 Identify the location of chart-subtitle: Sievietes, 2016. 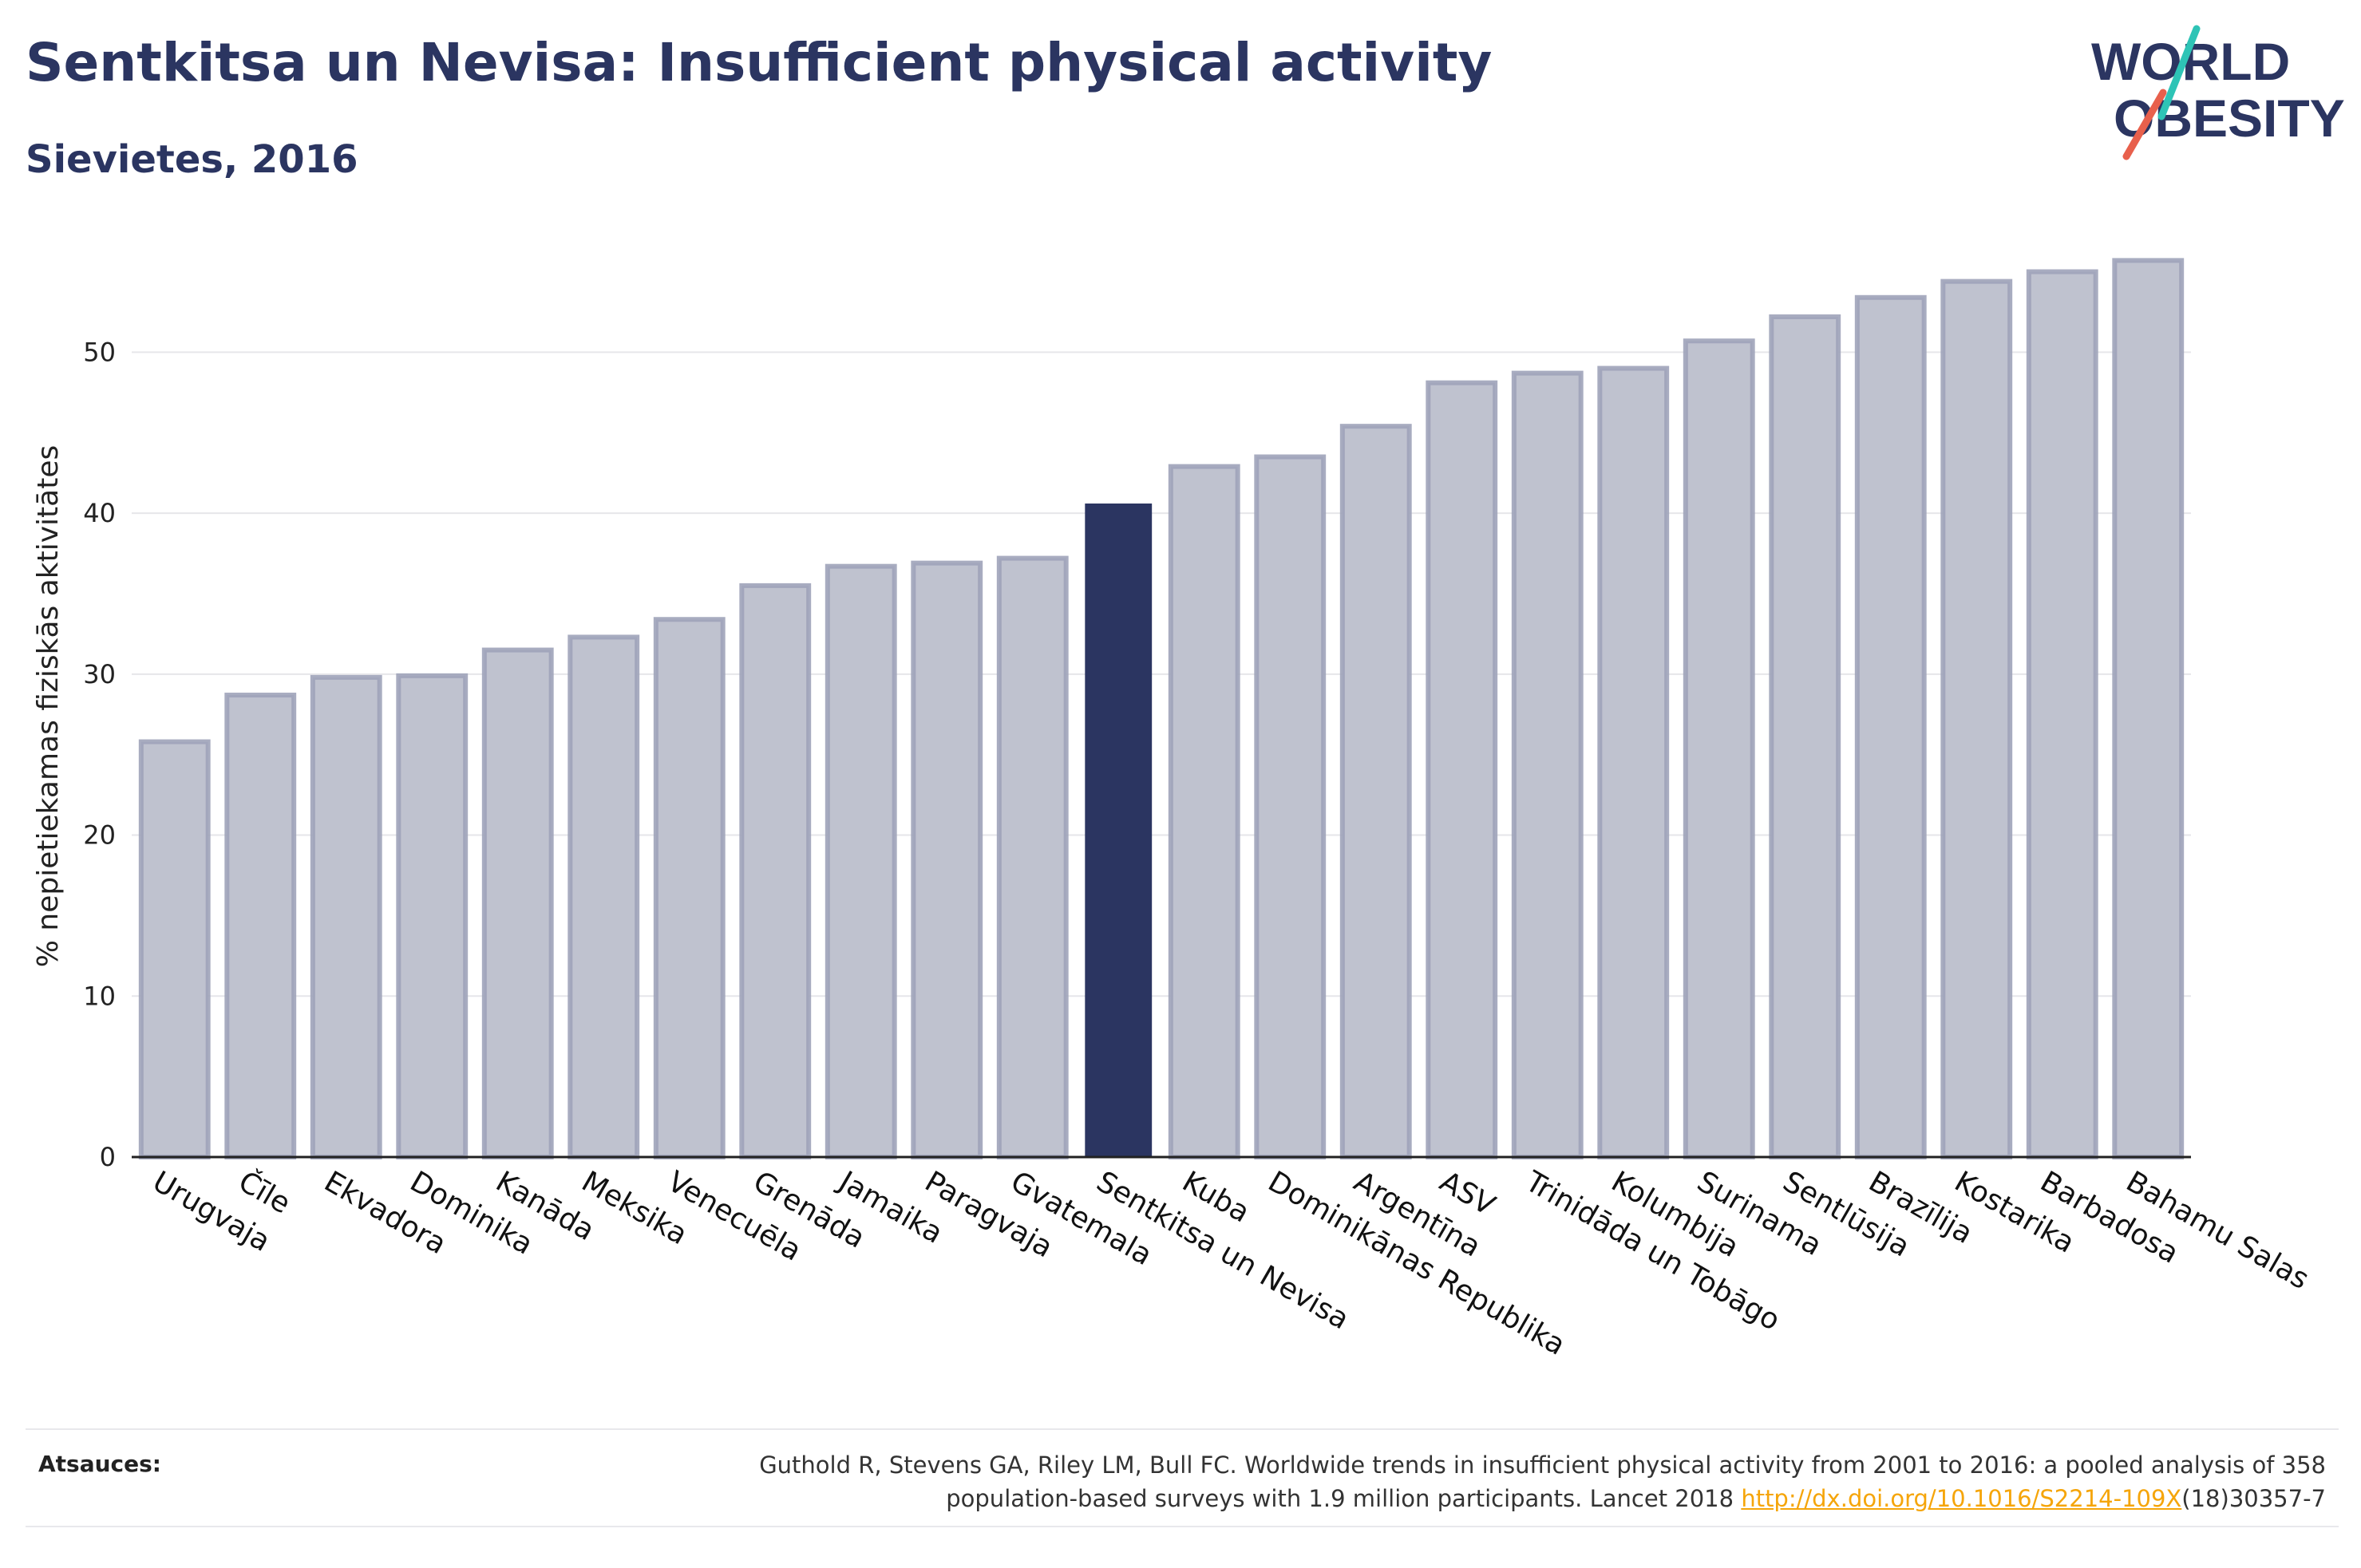
(192, 159).